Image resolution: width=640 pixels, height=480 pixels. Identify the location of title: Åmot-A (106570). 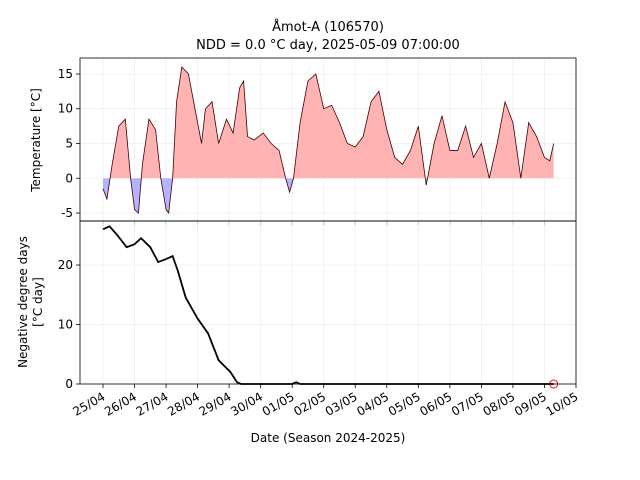
(328, 27).